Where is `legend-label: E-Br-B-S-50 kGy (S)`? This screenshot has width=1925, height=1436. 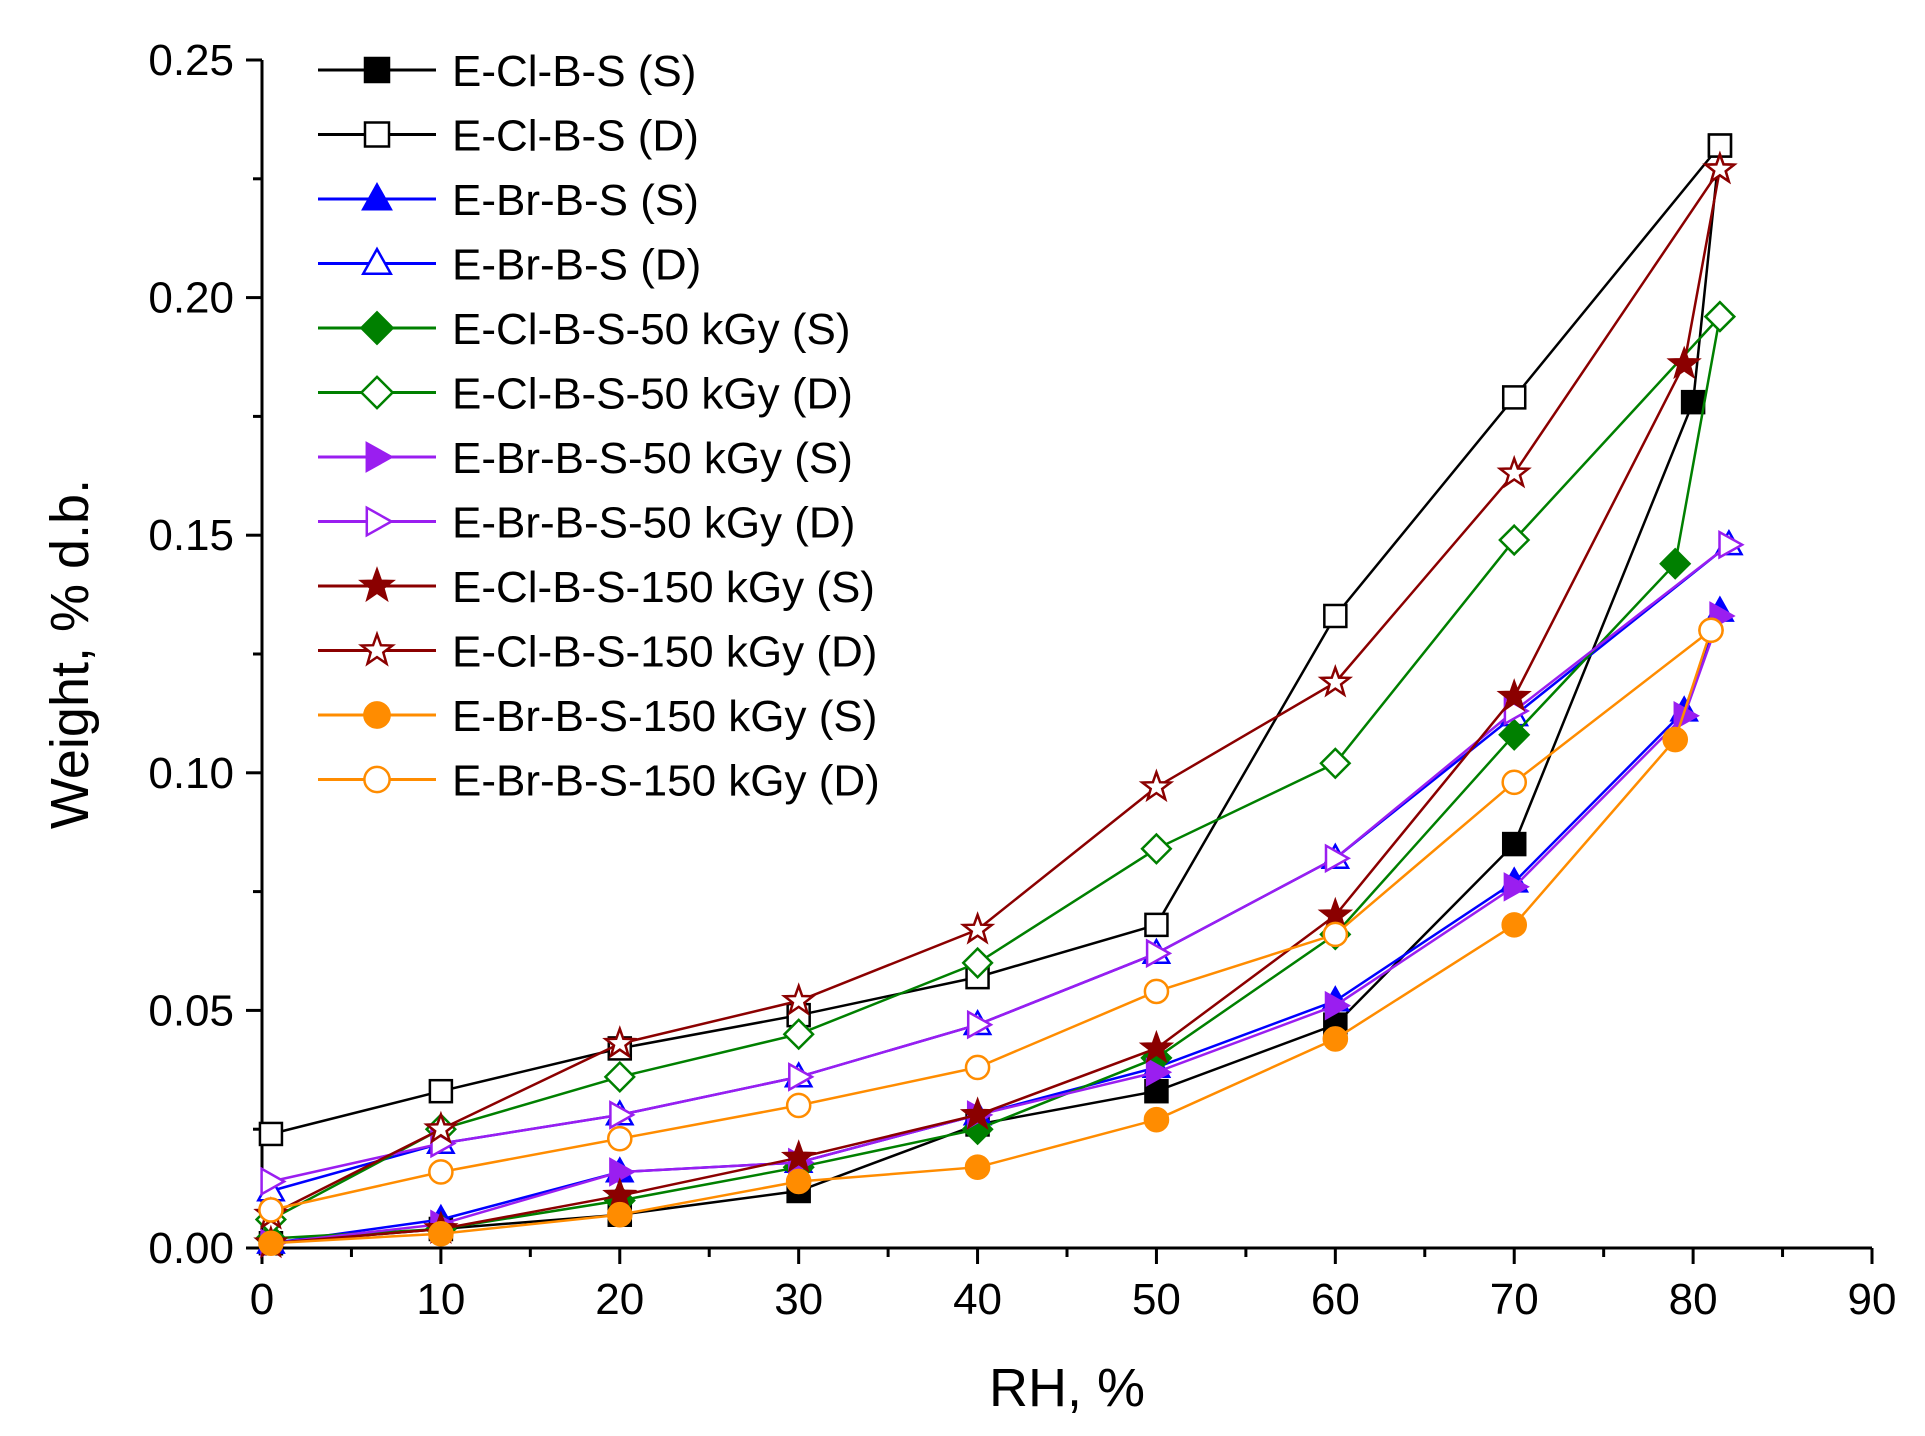 legend-label: E-Br-B-S-50 kGy (S) is located at coordinates (652, 458).